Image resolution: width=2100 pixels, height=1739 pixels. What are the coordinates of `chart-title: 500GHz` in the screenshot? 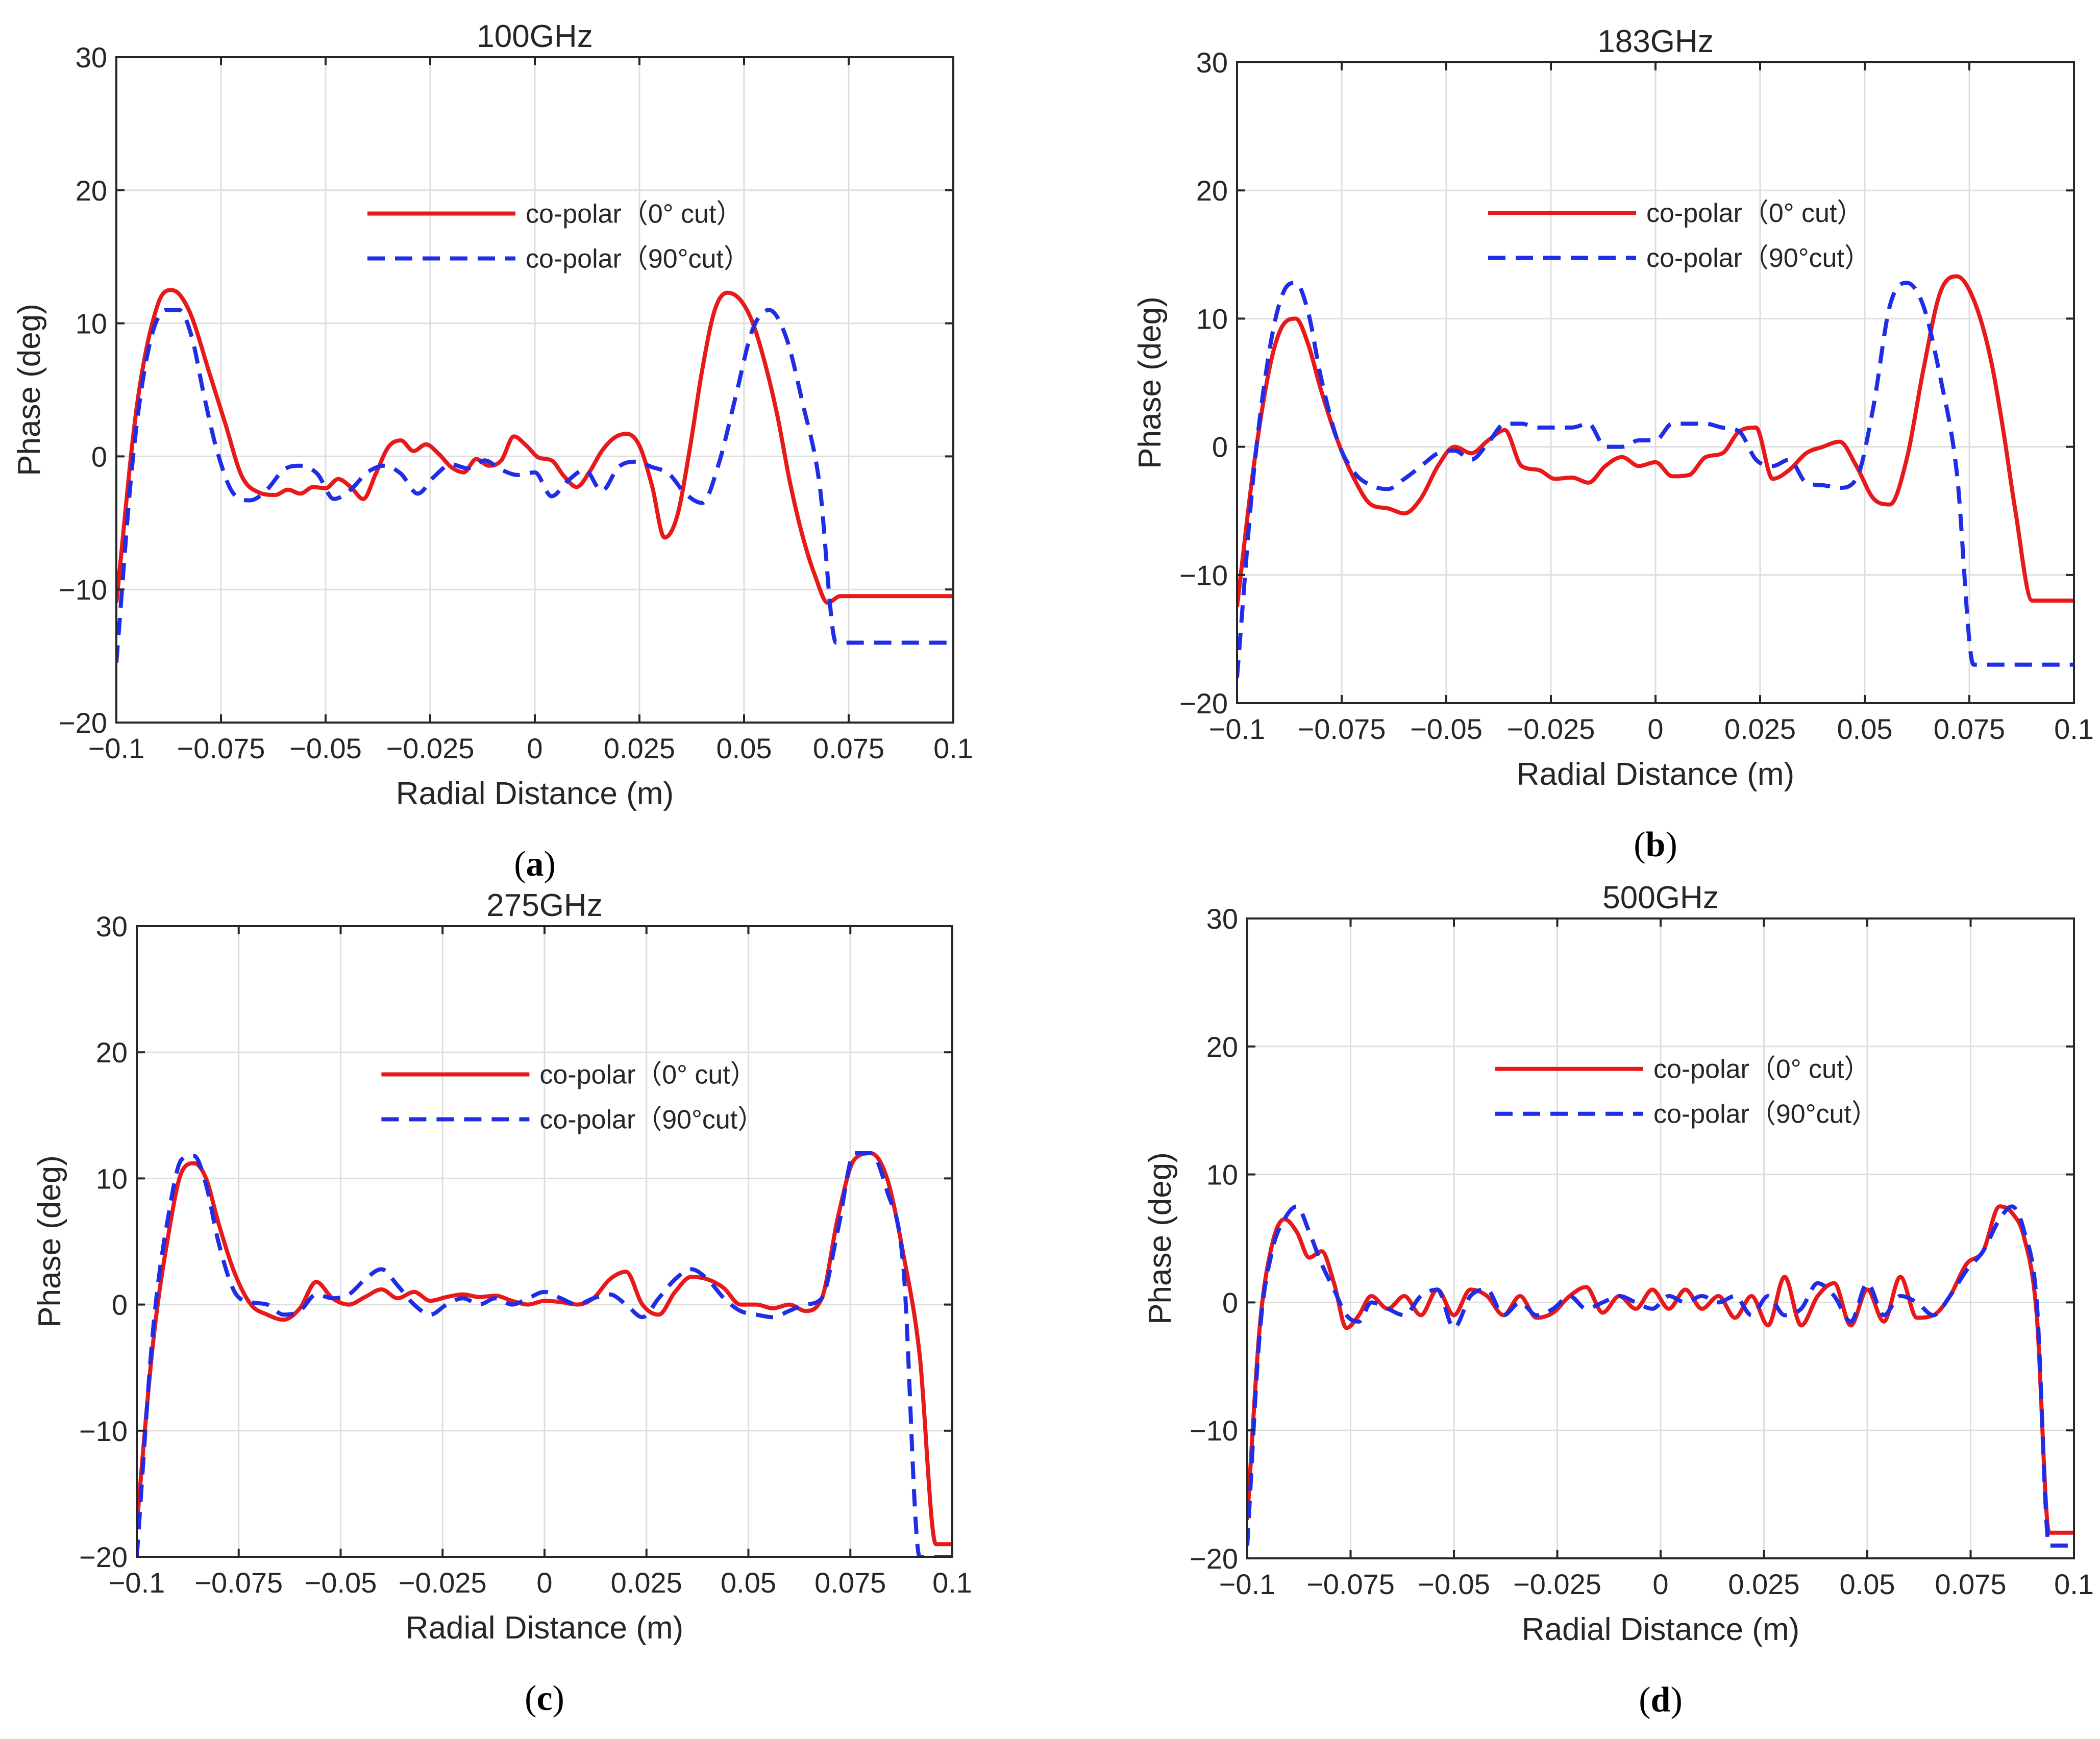 It's located at (1660, 898).